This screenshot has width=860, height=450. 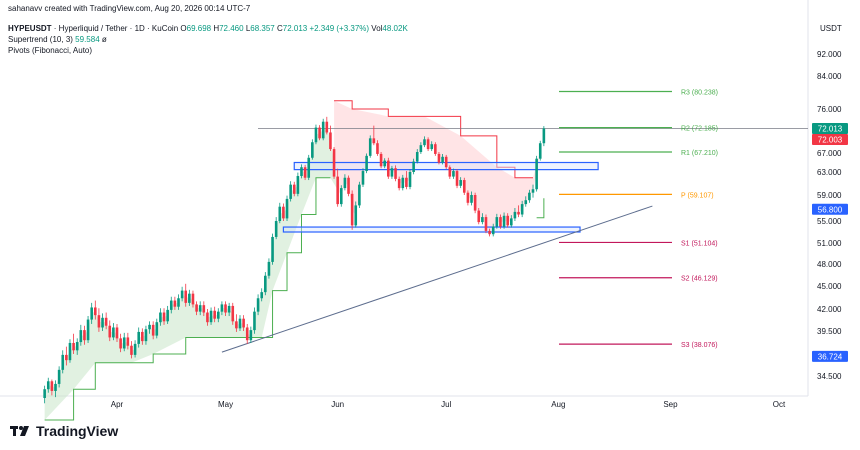 What do you see at coordinates (260, 28) in the screenshot?
I see `ohlc-low: L68.357` at bounding box center [260, 28].